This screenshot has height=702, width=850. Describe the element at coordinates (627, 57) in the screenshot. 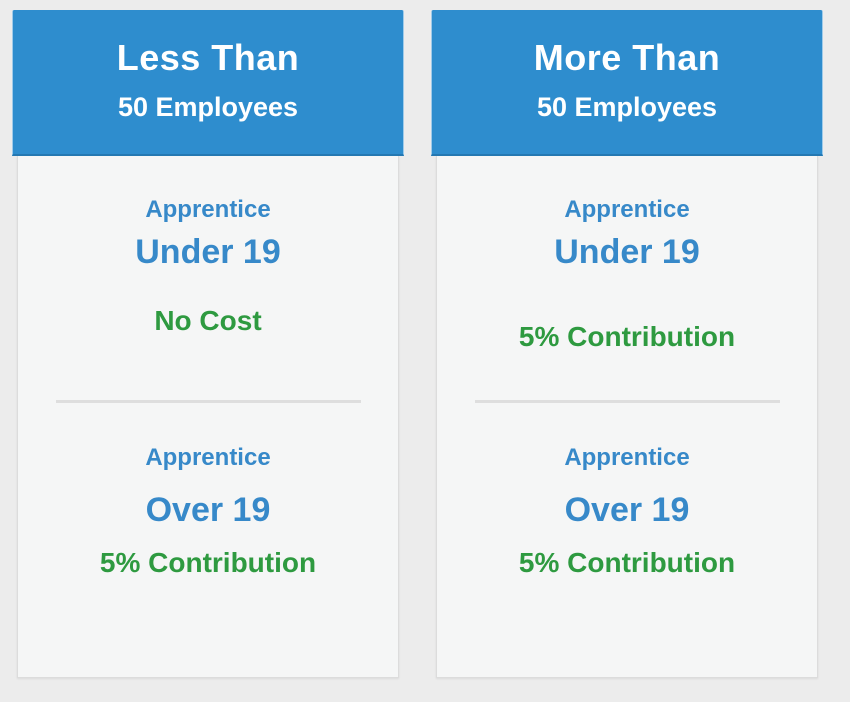

I see `card-title: More Than` at that location.